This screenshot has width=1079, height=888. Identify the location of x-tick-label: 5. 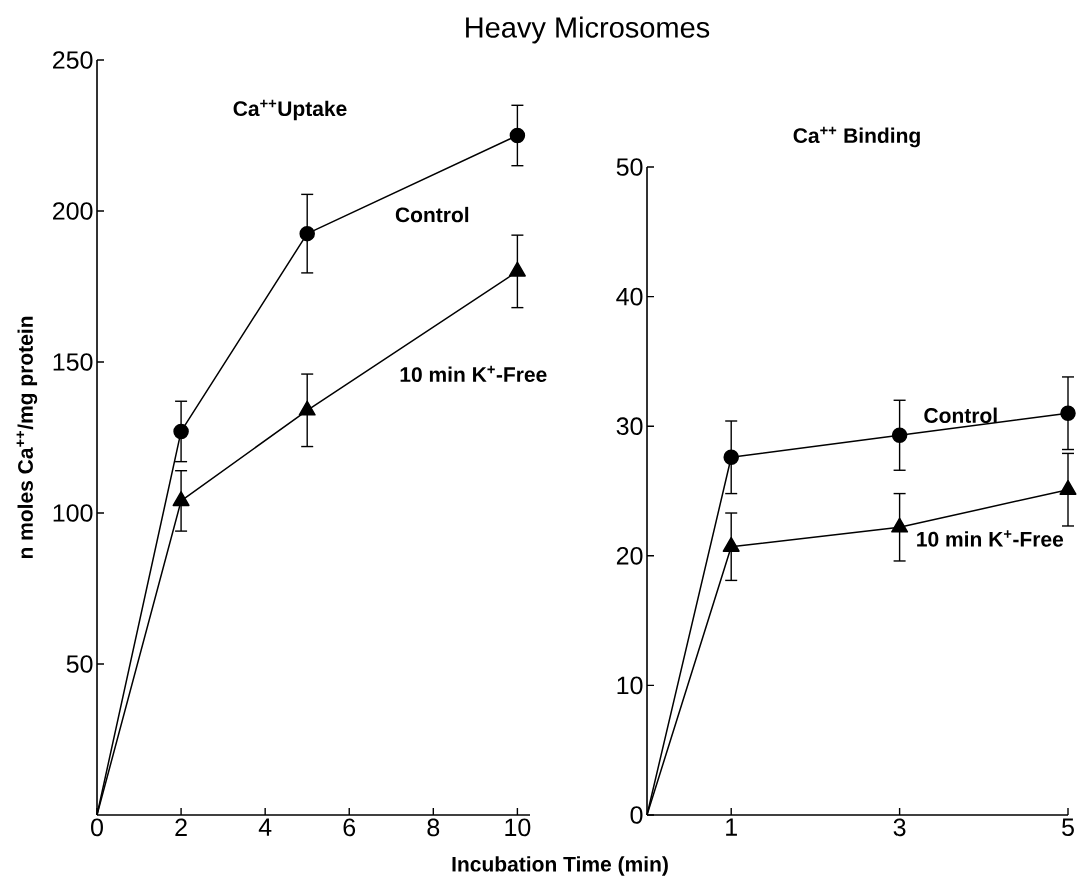
(1068, 827).